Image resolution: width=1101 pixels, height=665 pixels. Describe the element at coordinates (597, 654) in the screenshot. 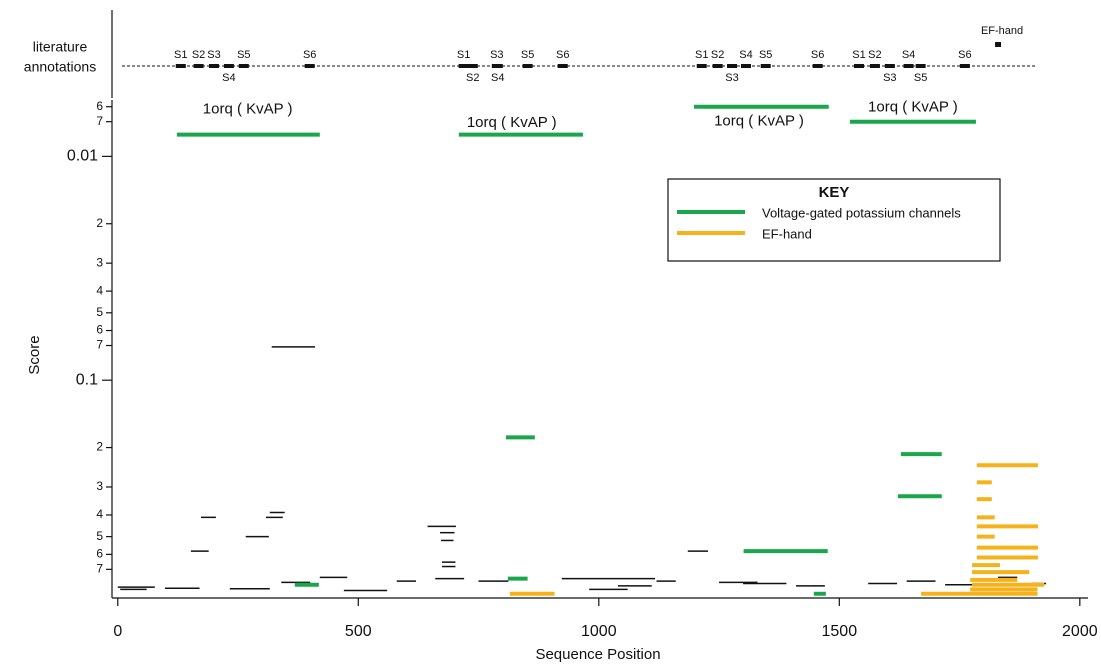

I see `x-axis-label: Sequence Position` at that location.